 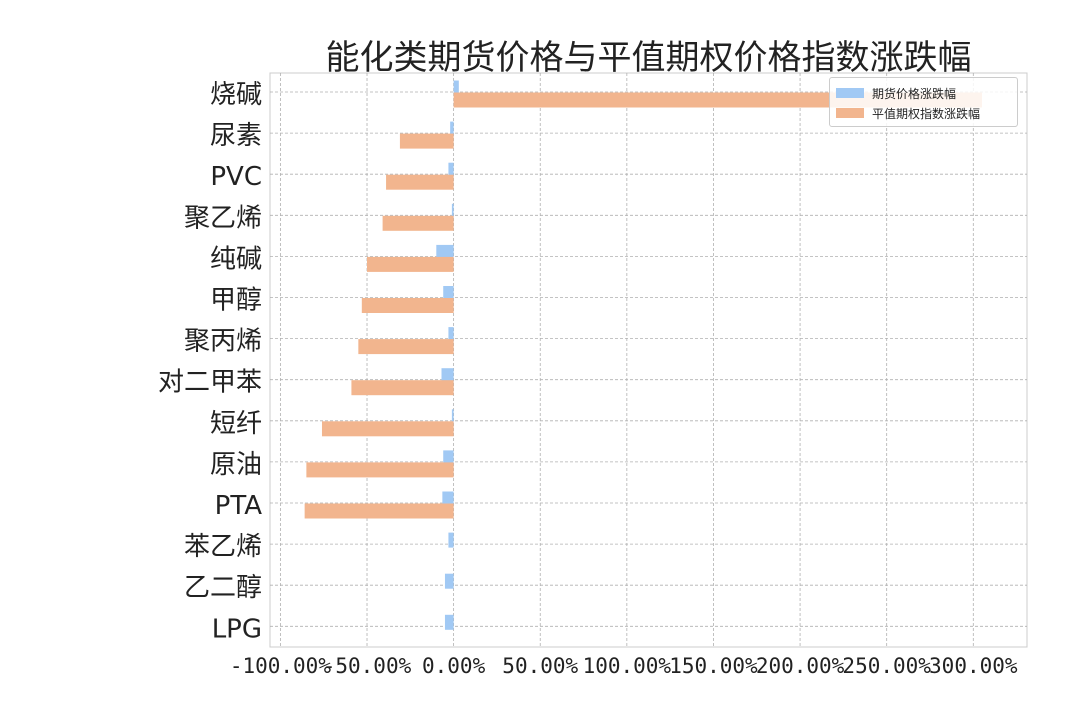 What do you see at coordinates (236, 136) in the screenshot?
I see `y-tick-label: 尿素` at bounding box center [236, 136].